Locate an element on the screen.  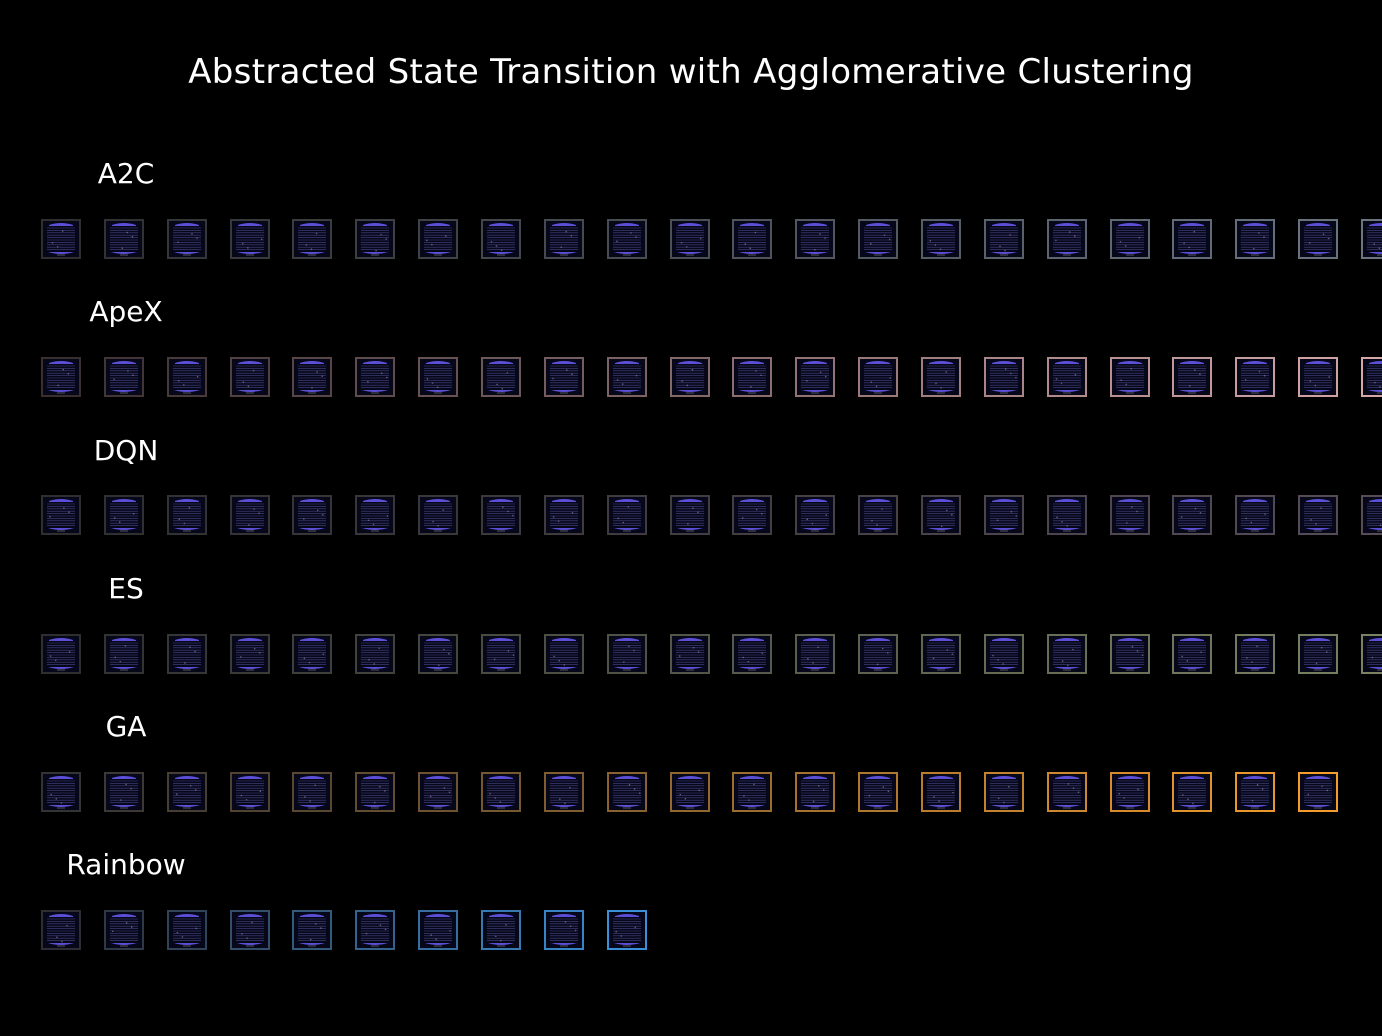
row-label-dqn: DQN is located at coordinates (126, 450).